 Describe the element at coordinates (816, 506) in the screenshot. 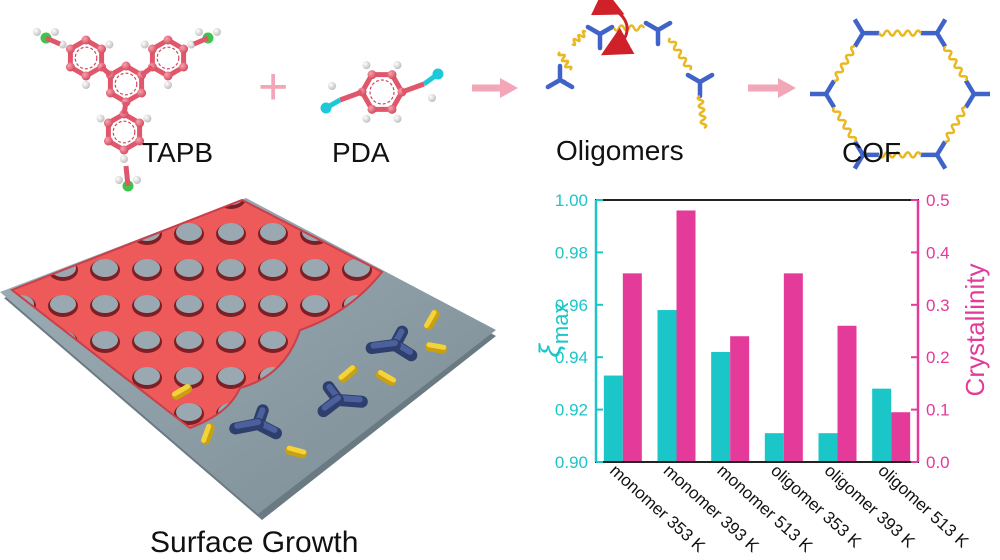

I see `x-tick-label: oligomer 353 K` at that location.